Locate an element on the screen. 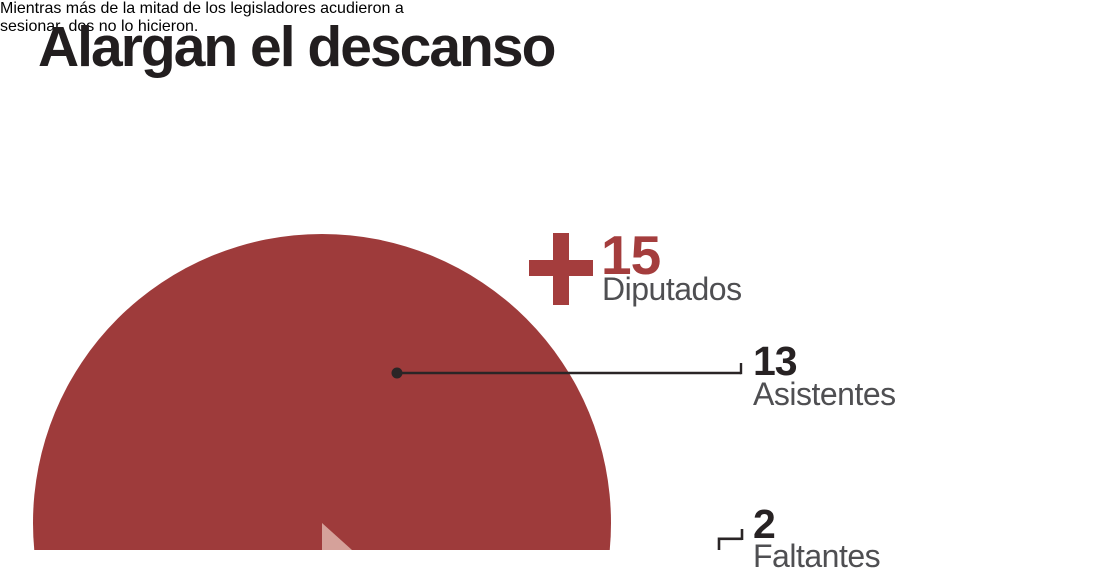 This screenshot has height=574, width=1100. faltantes-label: Faltantes is located at coordinates (817, 556).